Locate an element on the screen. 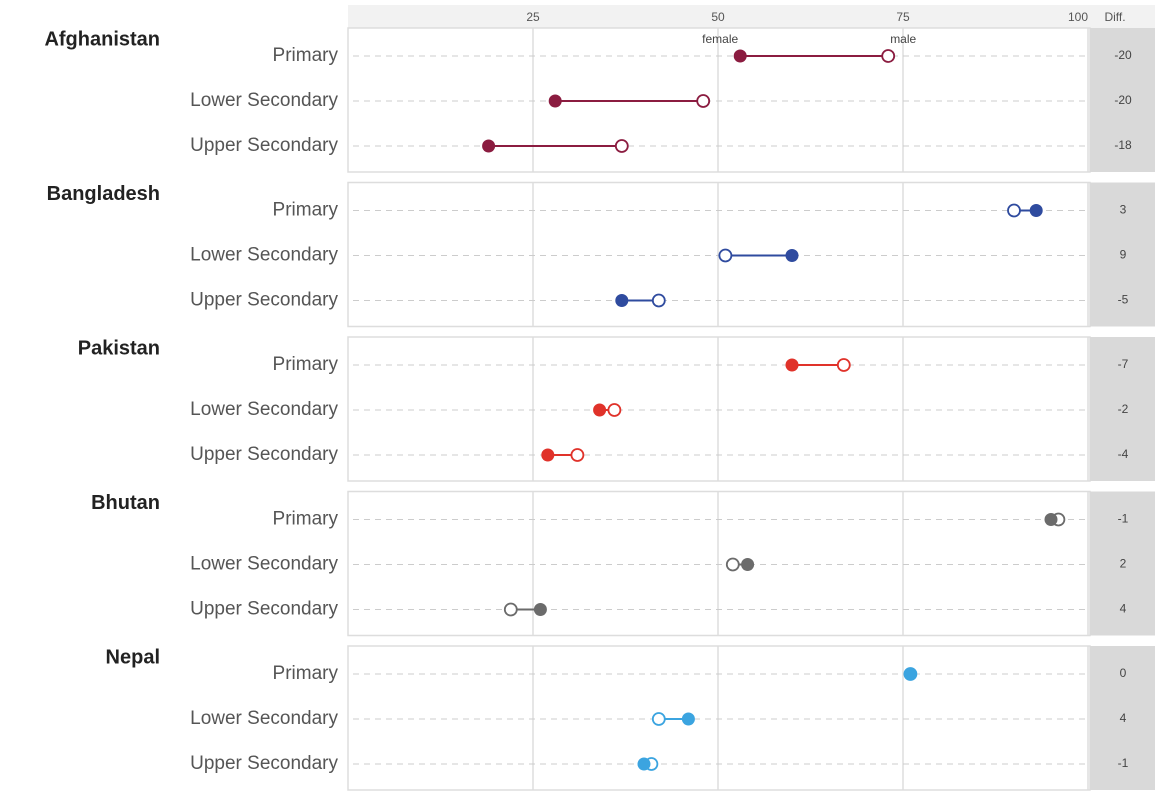 This screenshot has width=1155, height=792. panel-title: Nepal is located at coordinates (133, 657).